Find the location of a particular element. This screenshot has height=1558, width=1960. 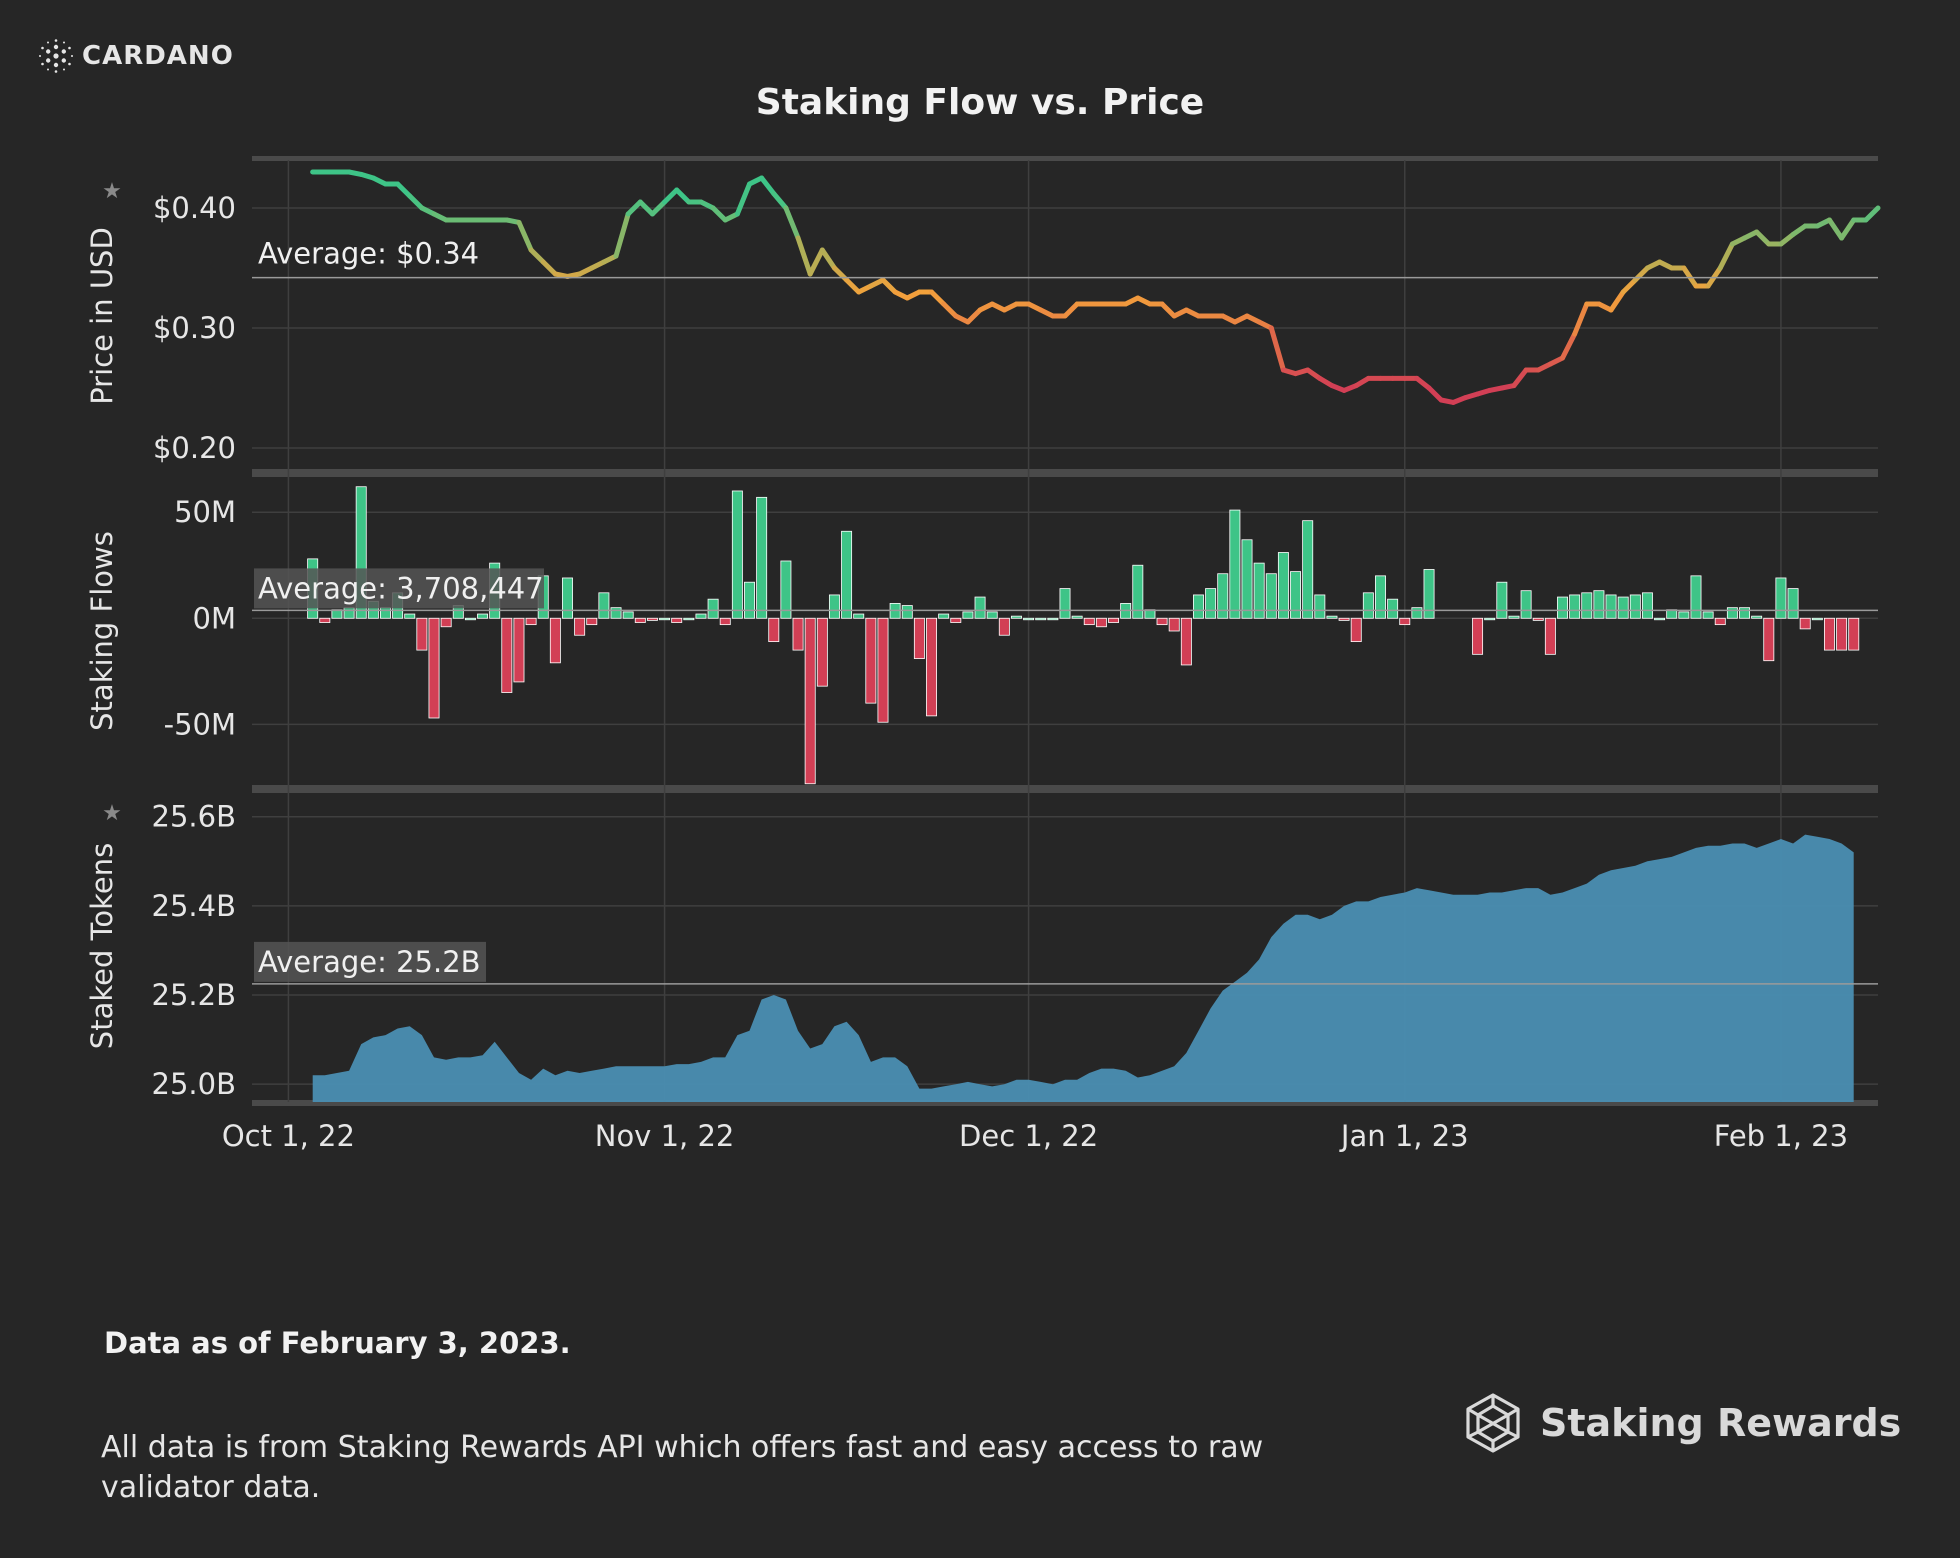

x-tick-label: Oct 1, 22 is located at coordinates (288, 1136).